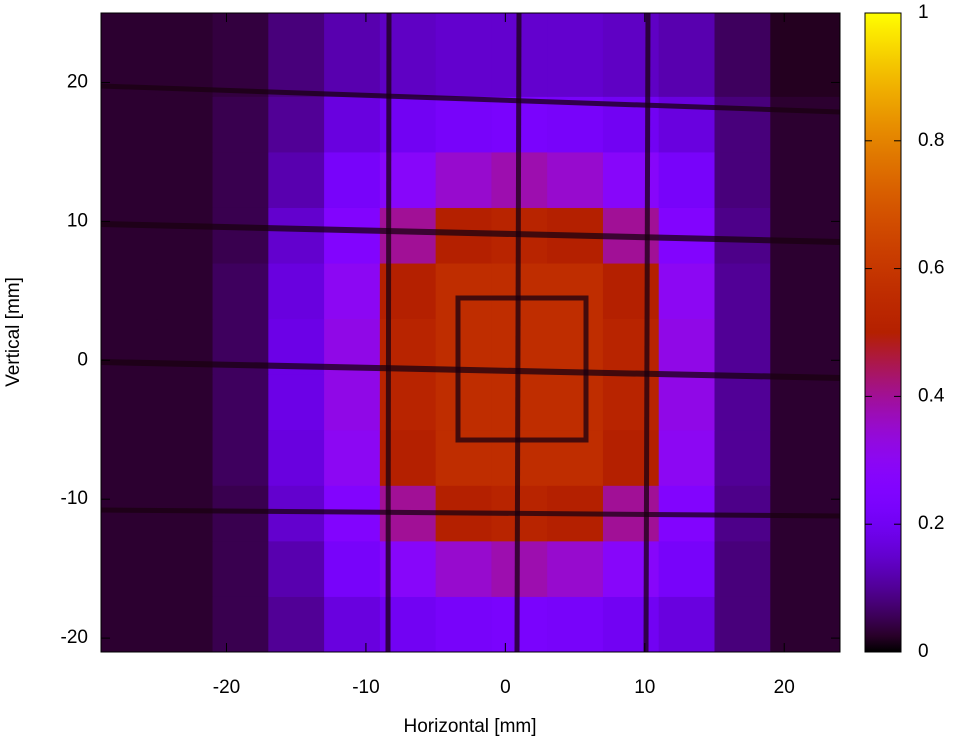 Image resolution: width=953 pixels, height=741 pixels. I want to click on colorbar-tick-label: 0.6, so click(931, 268).